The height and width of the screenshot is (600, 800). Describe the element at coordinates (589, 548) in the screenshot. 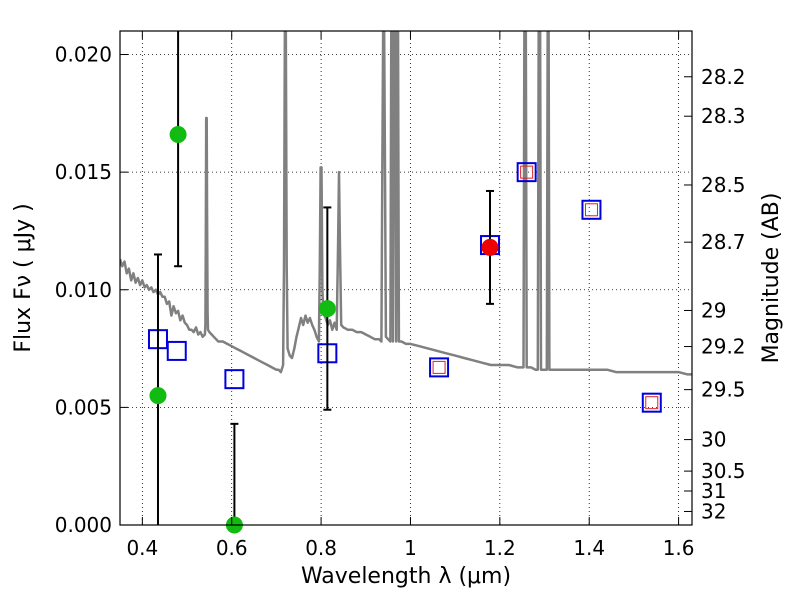

I see `x-tick-label: 1.4` at that location.